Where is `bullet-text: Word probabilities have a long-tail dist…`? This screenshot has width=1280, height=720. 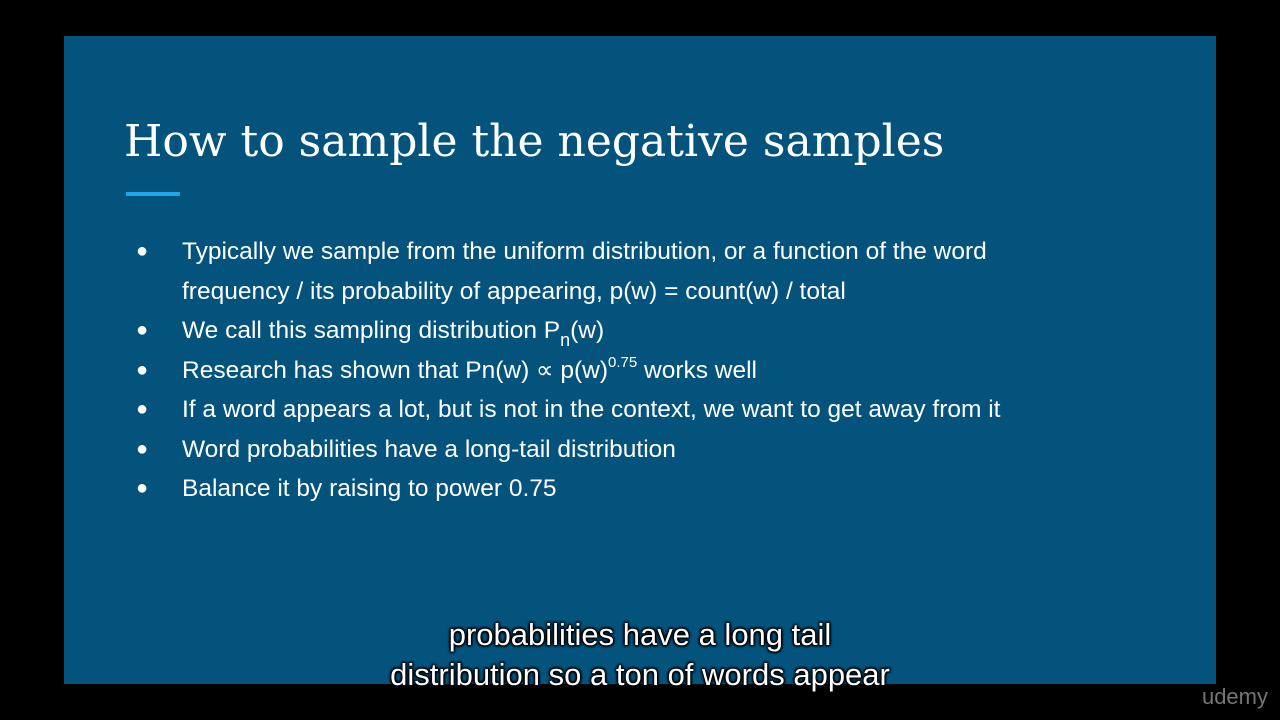
bullet-text: Word probabilities have a long-tail dist… is located at coordinates (429, 449).